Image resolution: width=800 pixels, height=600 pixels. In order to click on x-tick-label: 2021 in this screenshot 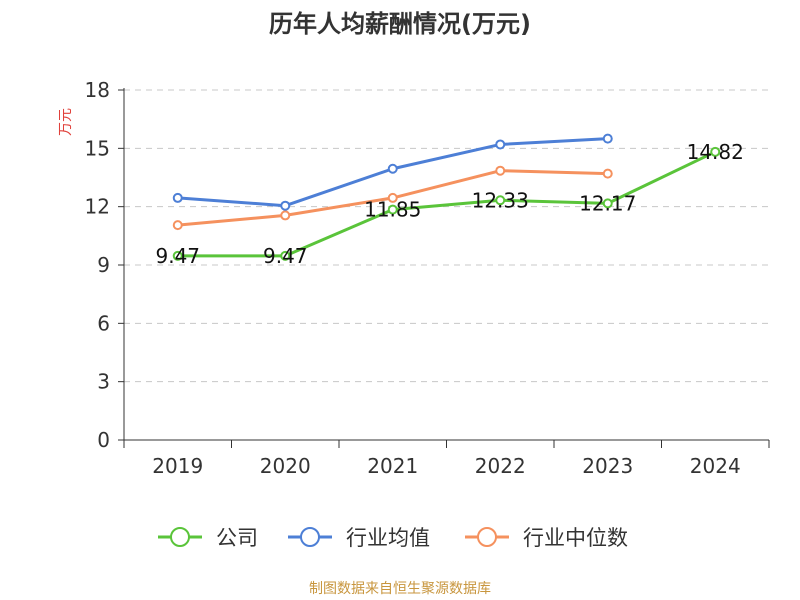, I will do `click(392, 466)`.